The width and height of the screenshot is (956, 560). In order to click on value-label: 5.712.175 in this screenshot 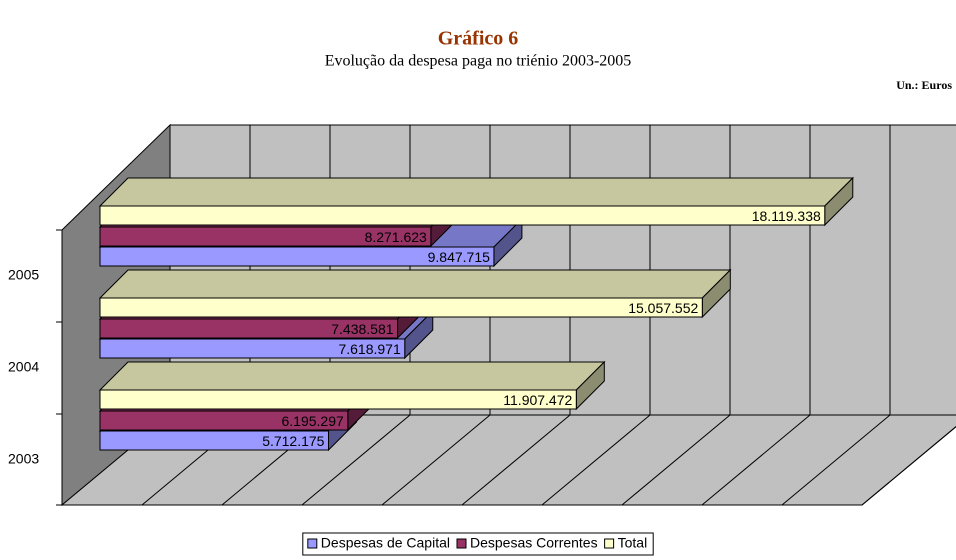, I will do `click(293, 441)`.